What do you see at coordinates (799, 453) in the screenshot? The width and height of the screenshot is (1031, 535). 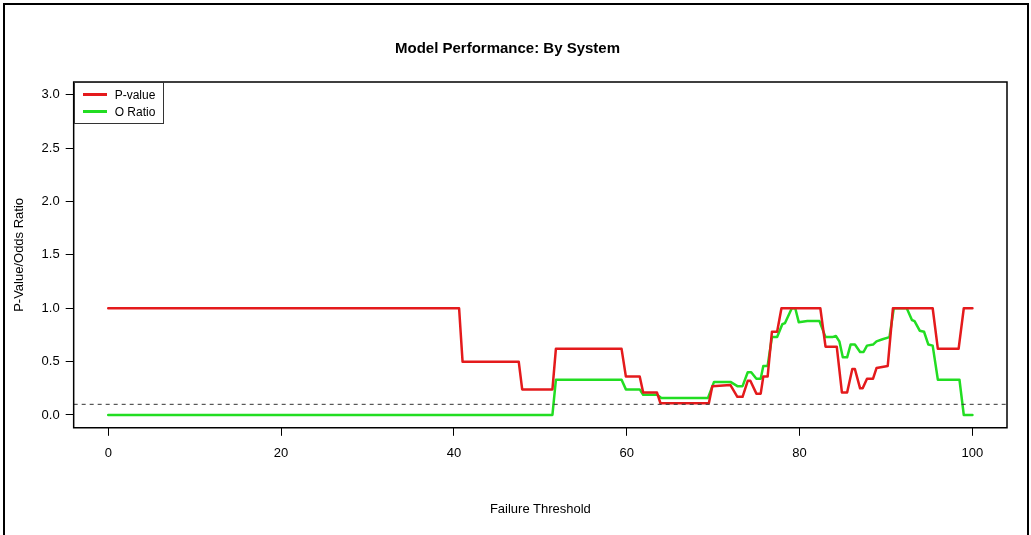 I see `x-tick-label: 80` at bounding box center [799, 453].